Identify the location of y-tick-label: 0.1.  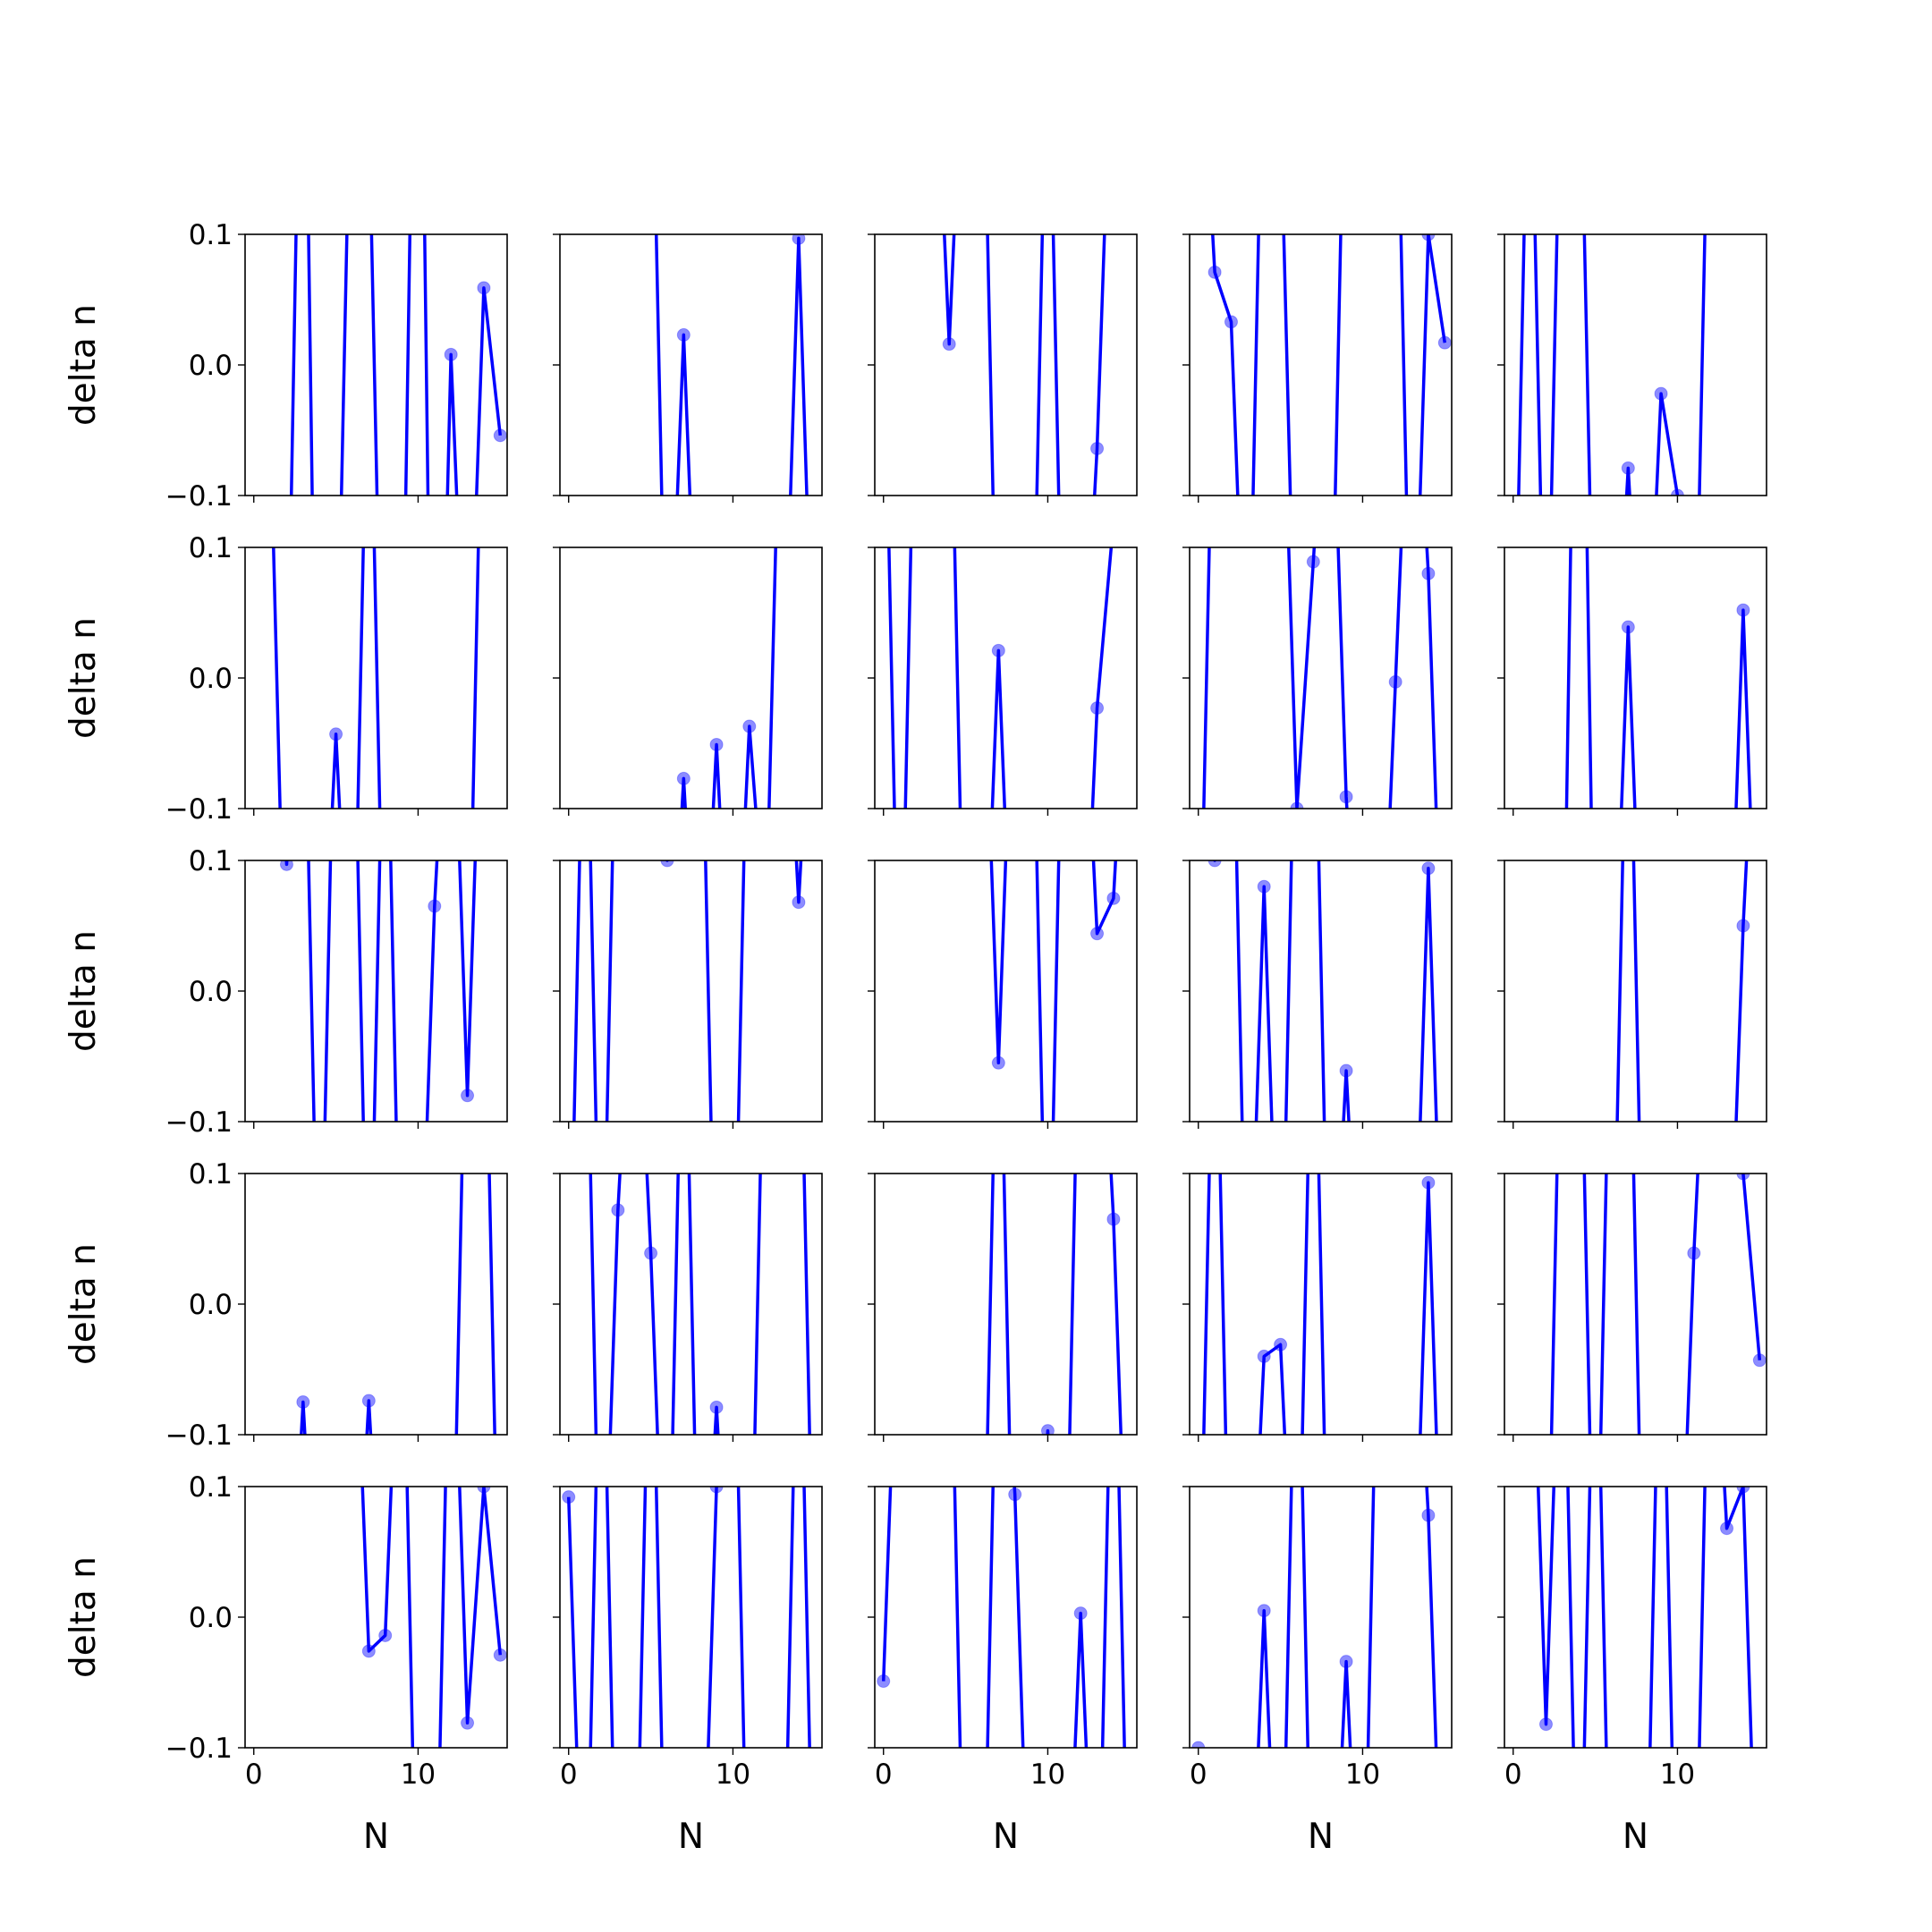
(211, 548).